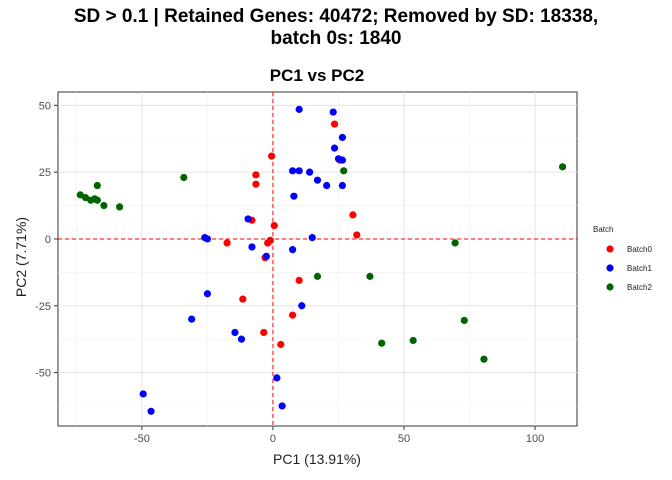 The image size is (672, 480). Describe the element at coordinates (43, 307) in the screenshot. I see `y-tick-label: -25` at that location.